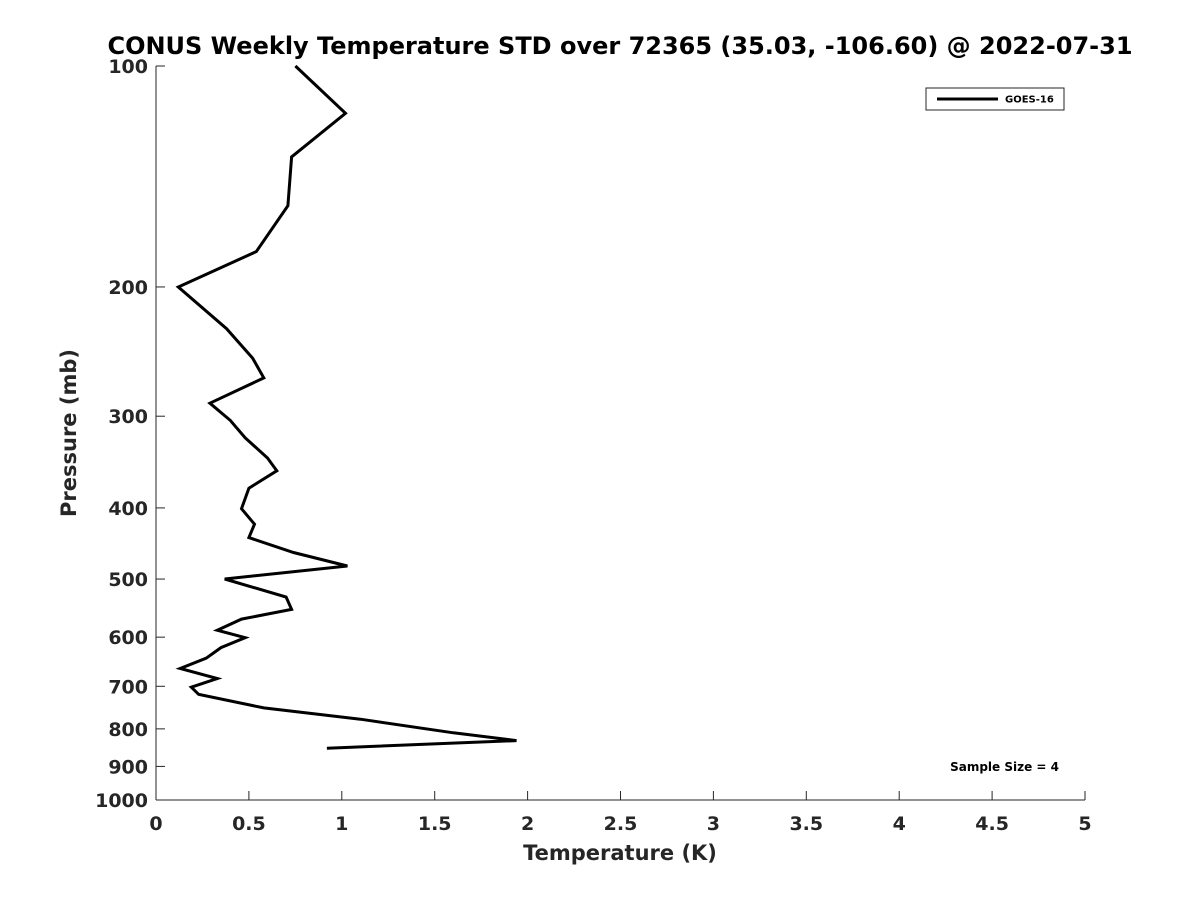 The image size is (1200, 900). What do you see at coordinates (995, 99) in the screenshot?
I see `legend: GOES-16` at bounding box center [995, 99].